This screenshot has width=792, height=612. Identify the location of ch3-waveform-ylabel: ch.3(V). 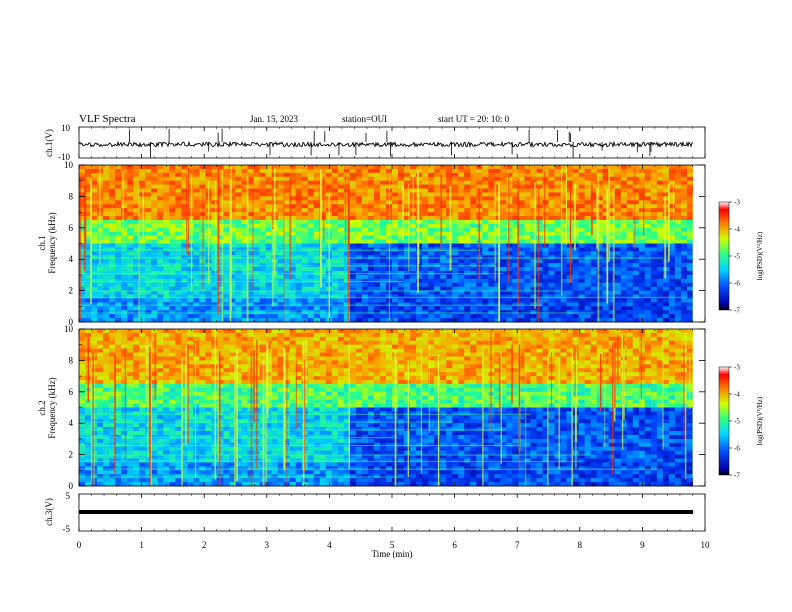
(49, 512).